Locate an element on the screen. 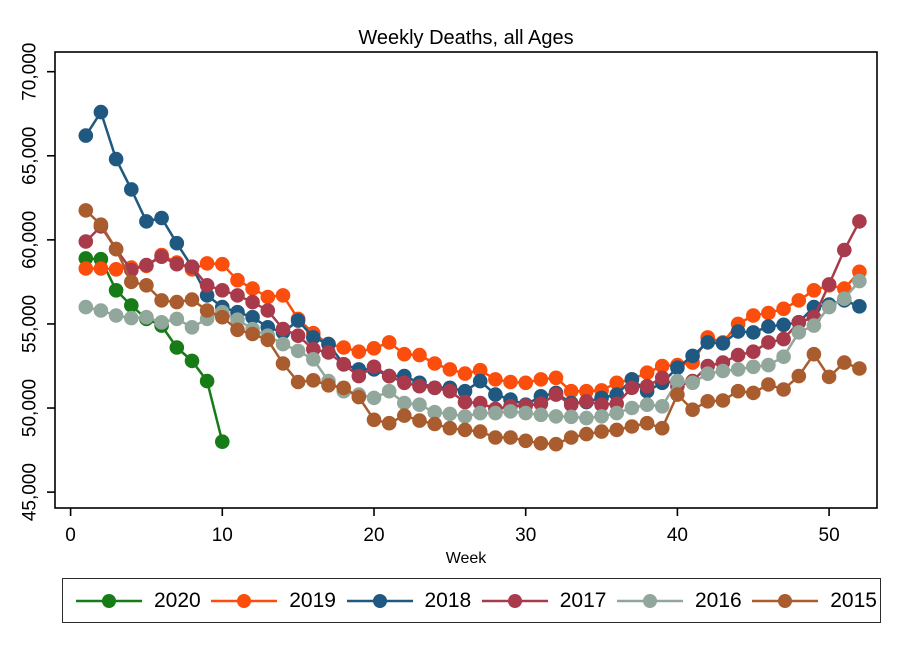 Image resolution: width=900 pixels, height=654 pixels. y-tick-label: 45,000 is located at coordinates (30, 492).